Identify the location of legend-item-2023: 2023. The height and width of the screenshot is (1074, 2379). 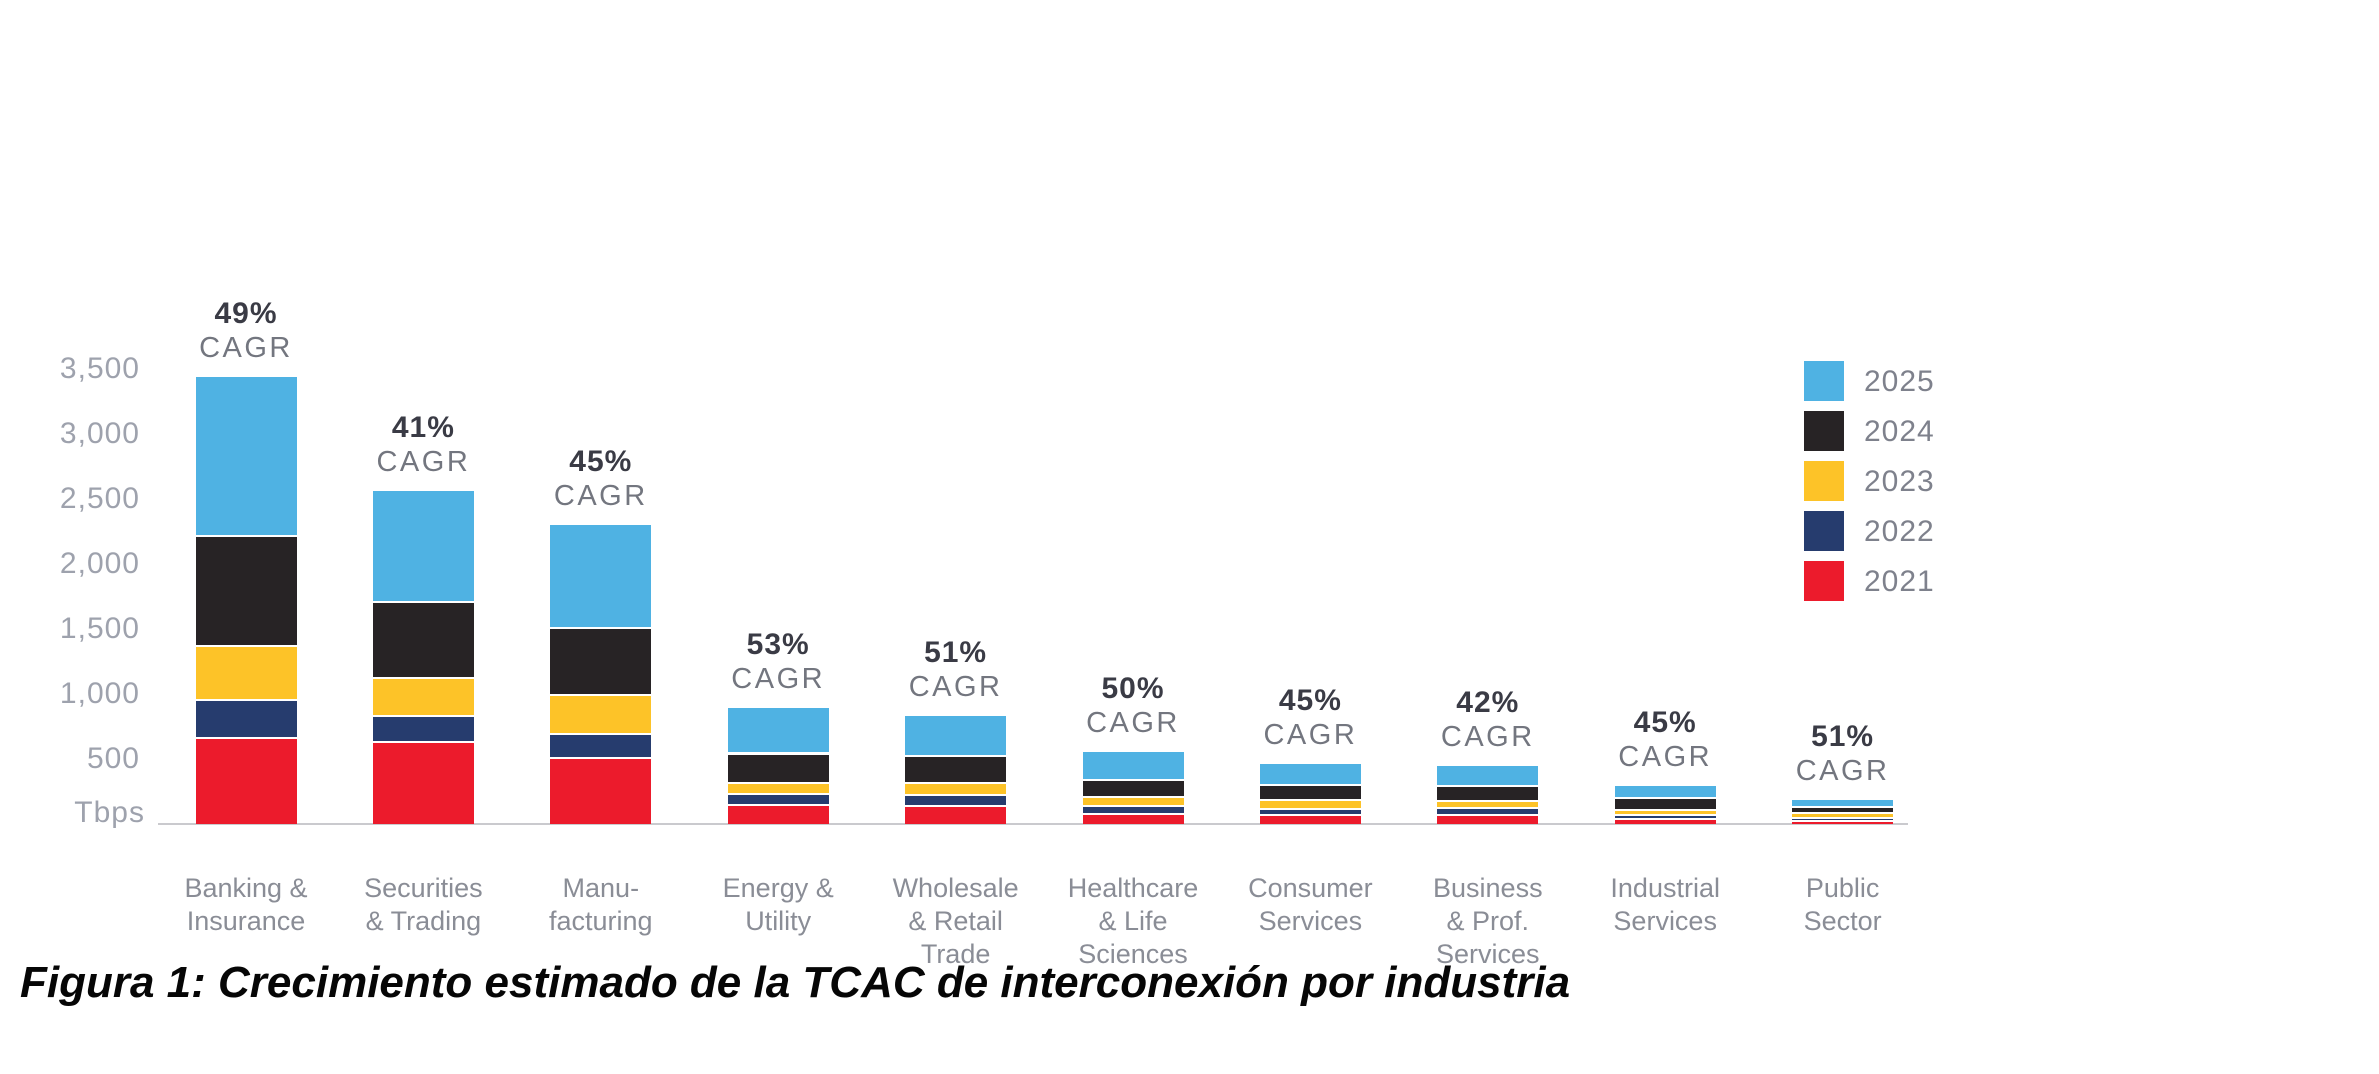
(1869, 481).